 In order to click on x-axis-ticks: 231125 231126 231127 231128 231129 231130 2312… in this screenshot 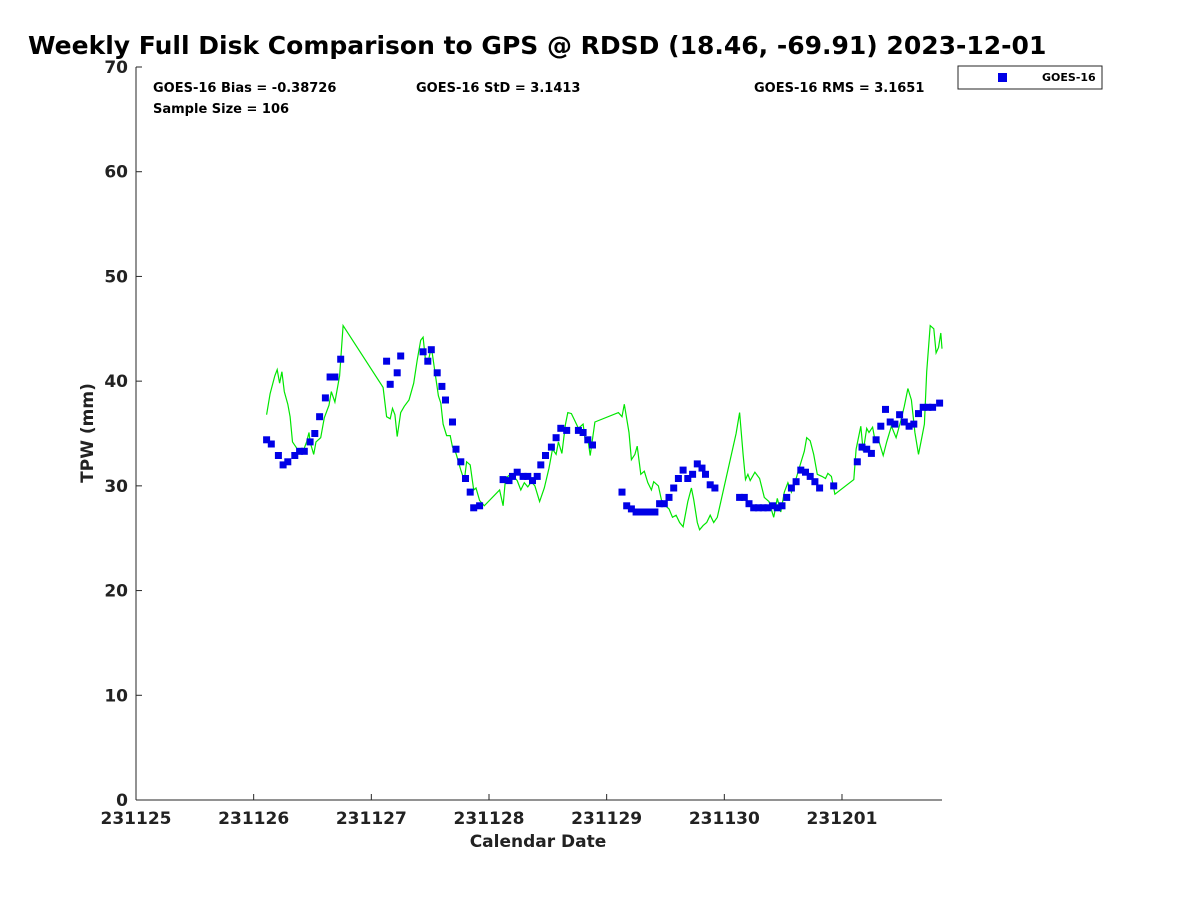, I will do `click(489, 811)`.